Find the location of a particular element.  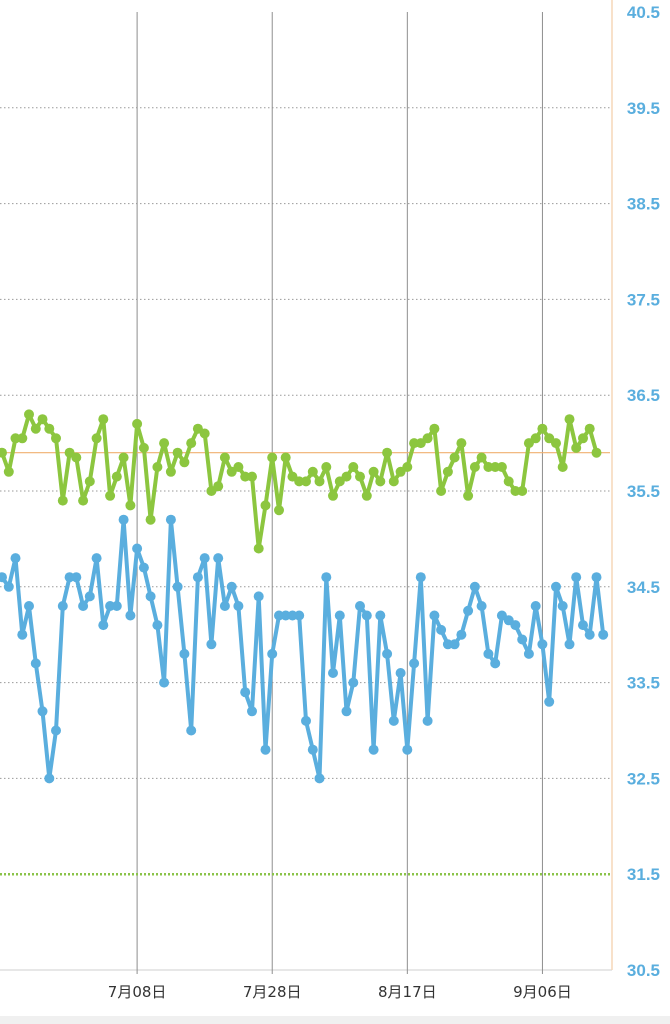

y-tick-label: 33.5 is located at coordinates (643, 683).